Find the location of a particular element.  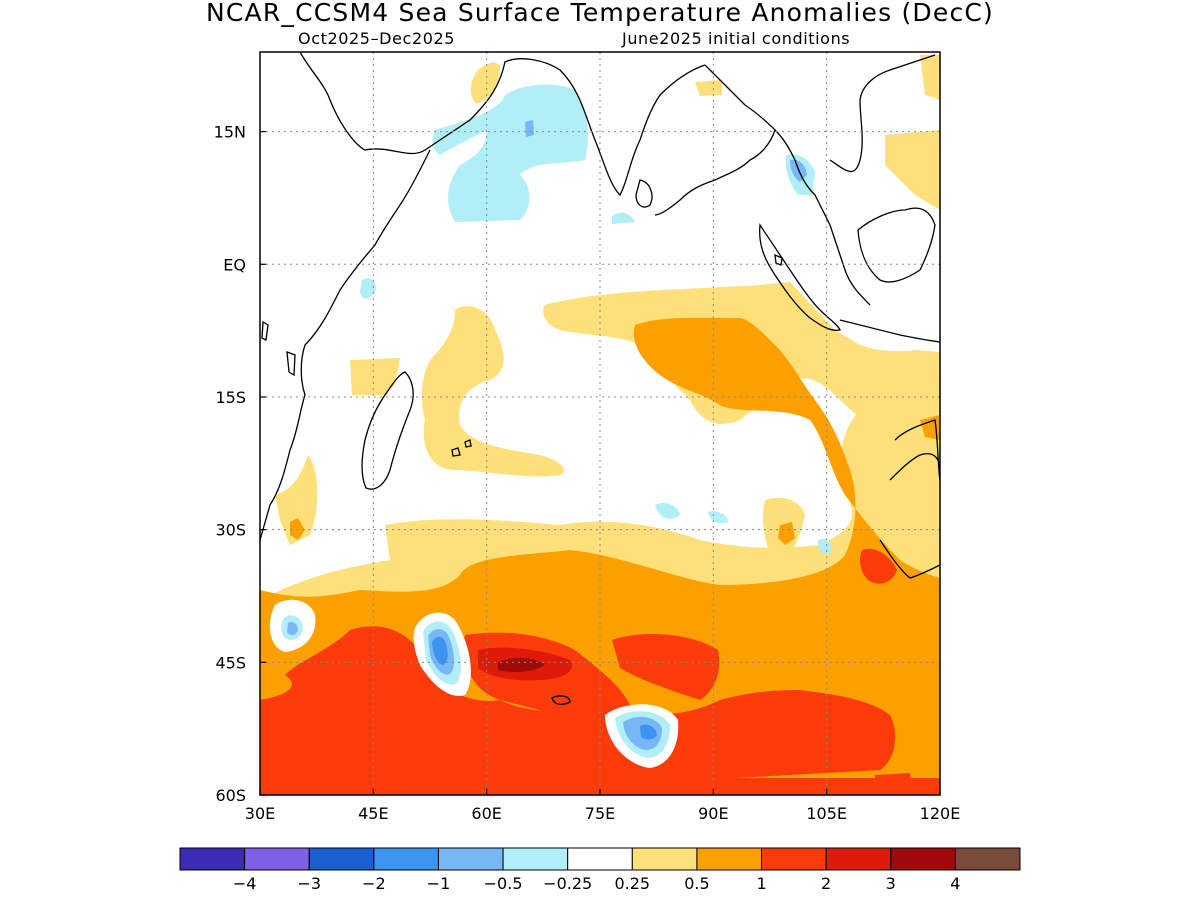

madagascar-coastline is located at coordinates (387, 430).